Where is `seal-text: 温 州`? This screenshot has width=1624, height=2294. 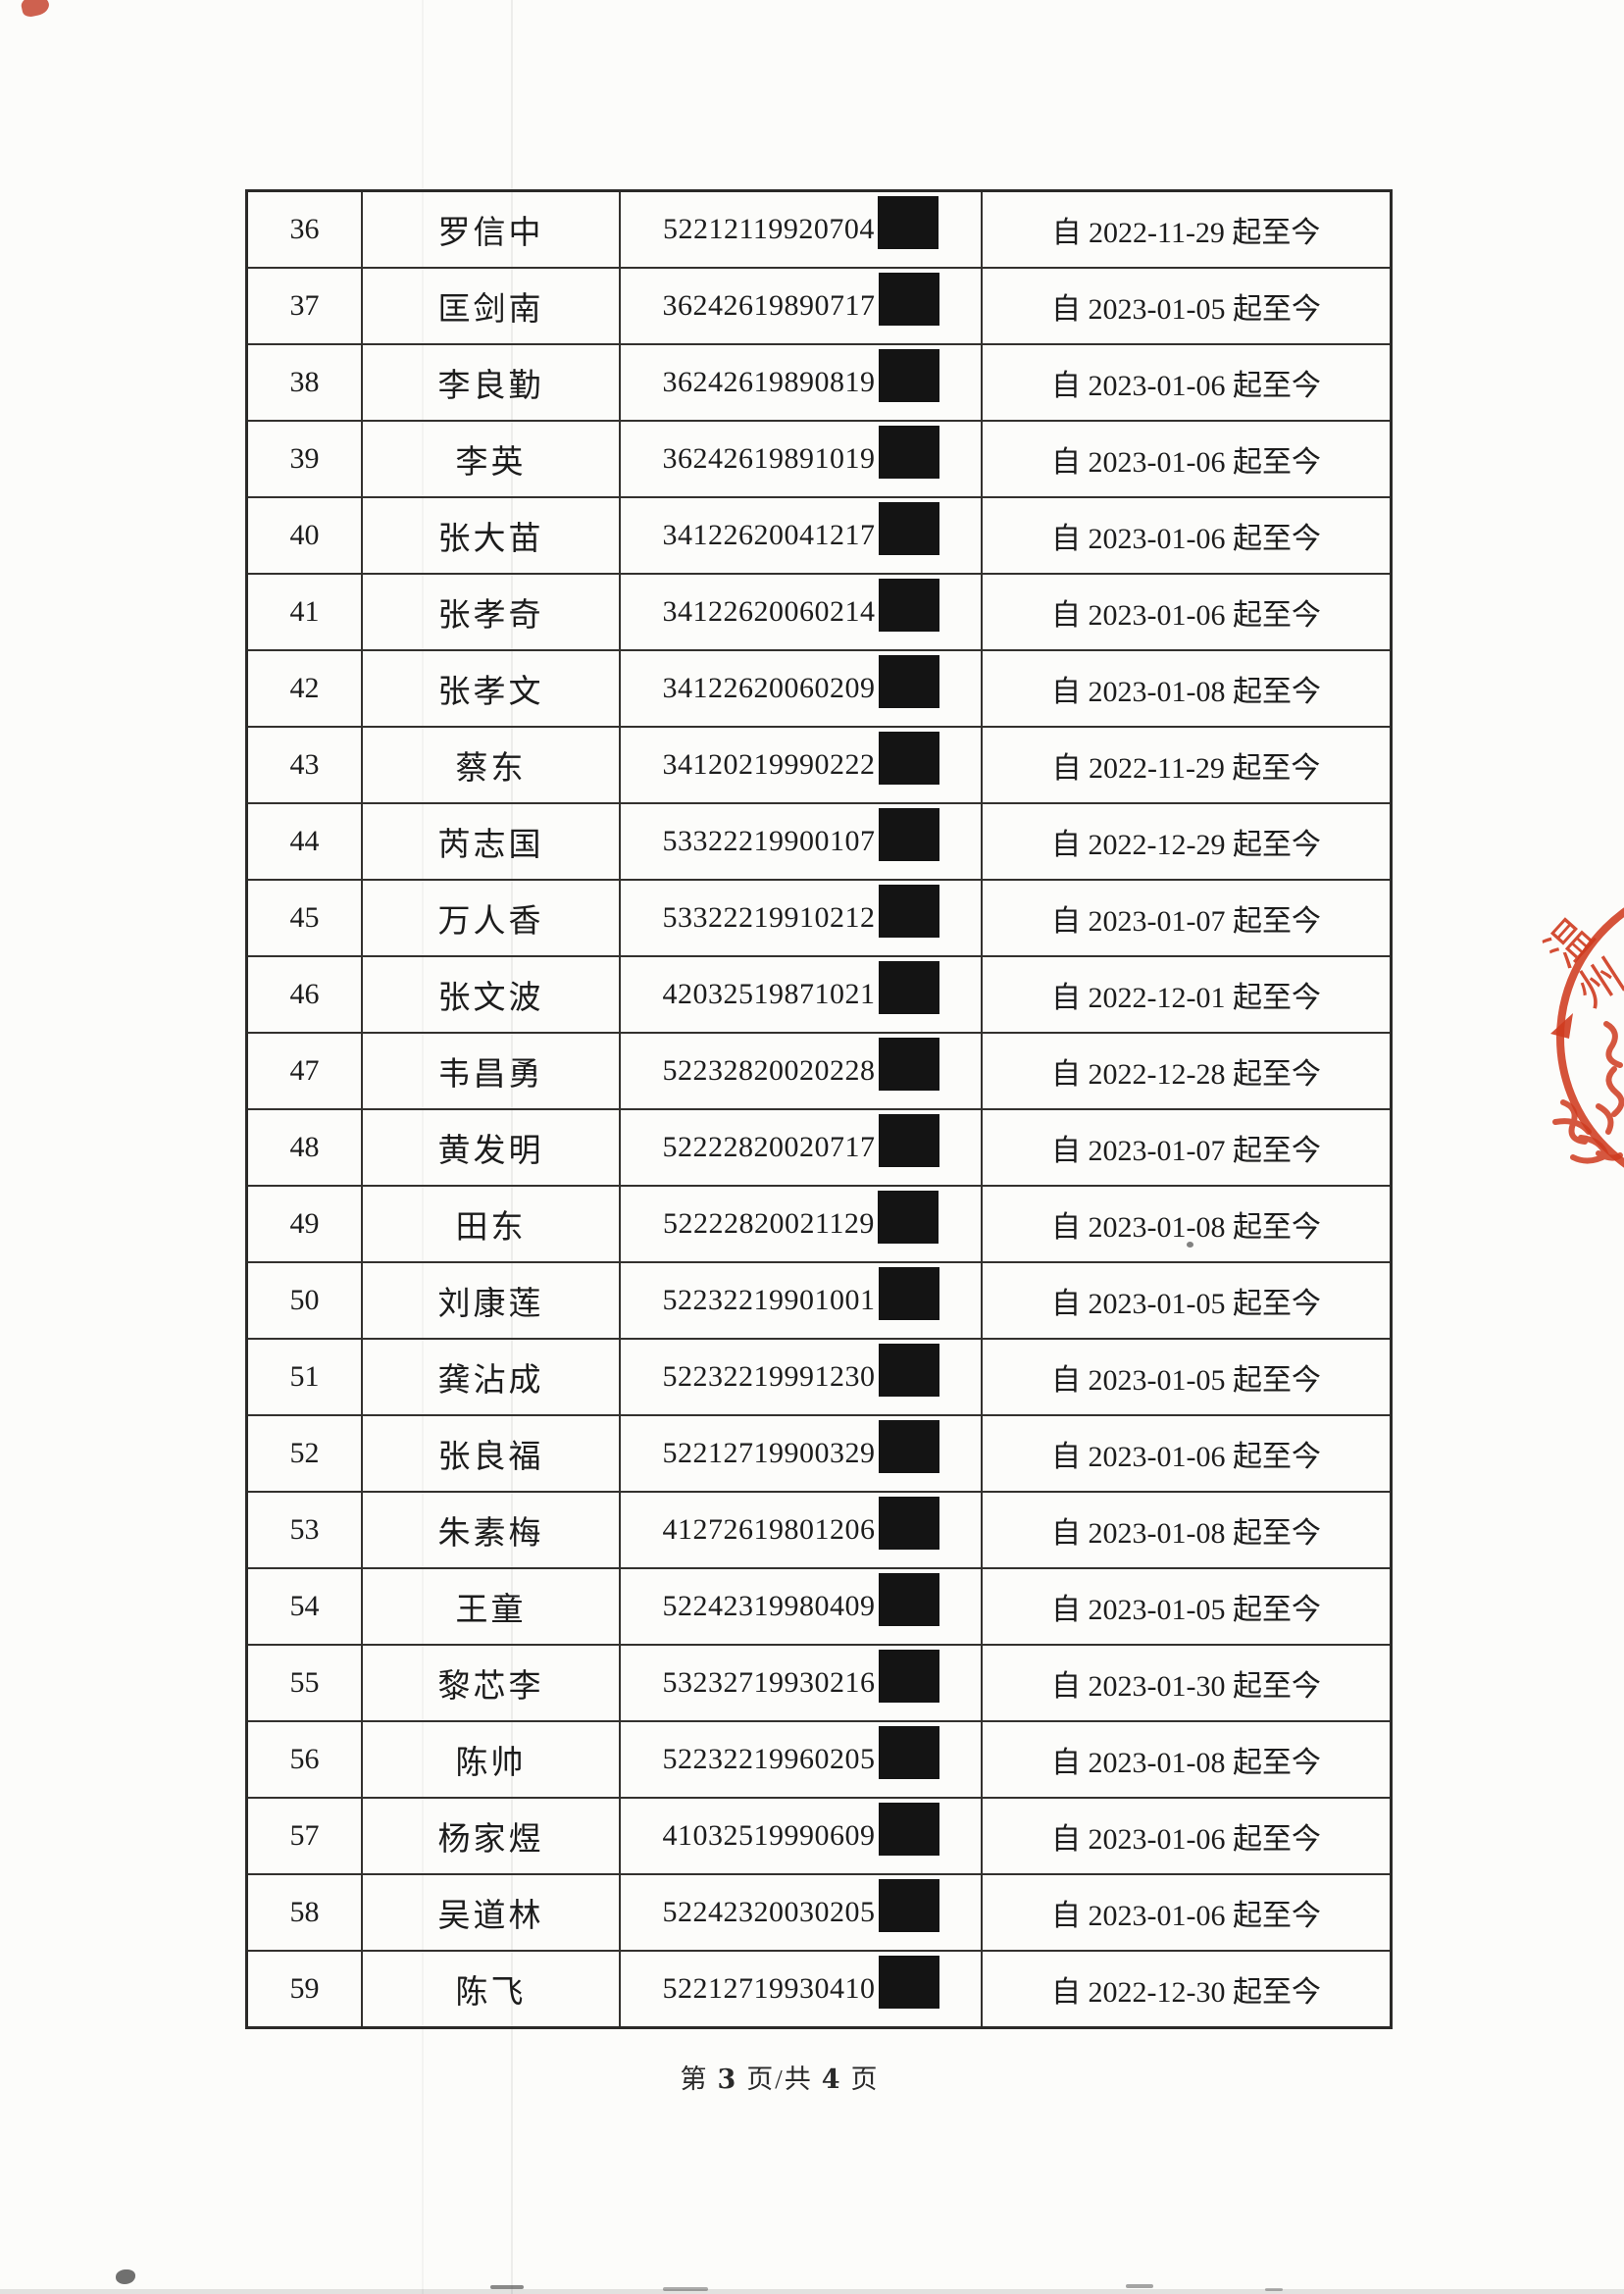 seal-text: 温 州 is located at coordinates (1580, 962).